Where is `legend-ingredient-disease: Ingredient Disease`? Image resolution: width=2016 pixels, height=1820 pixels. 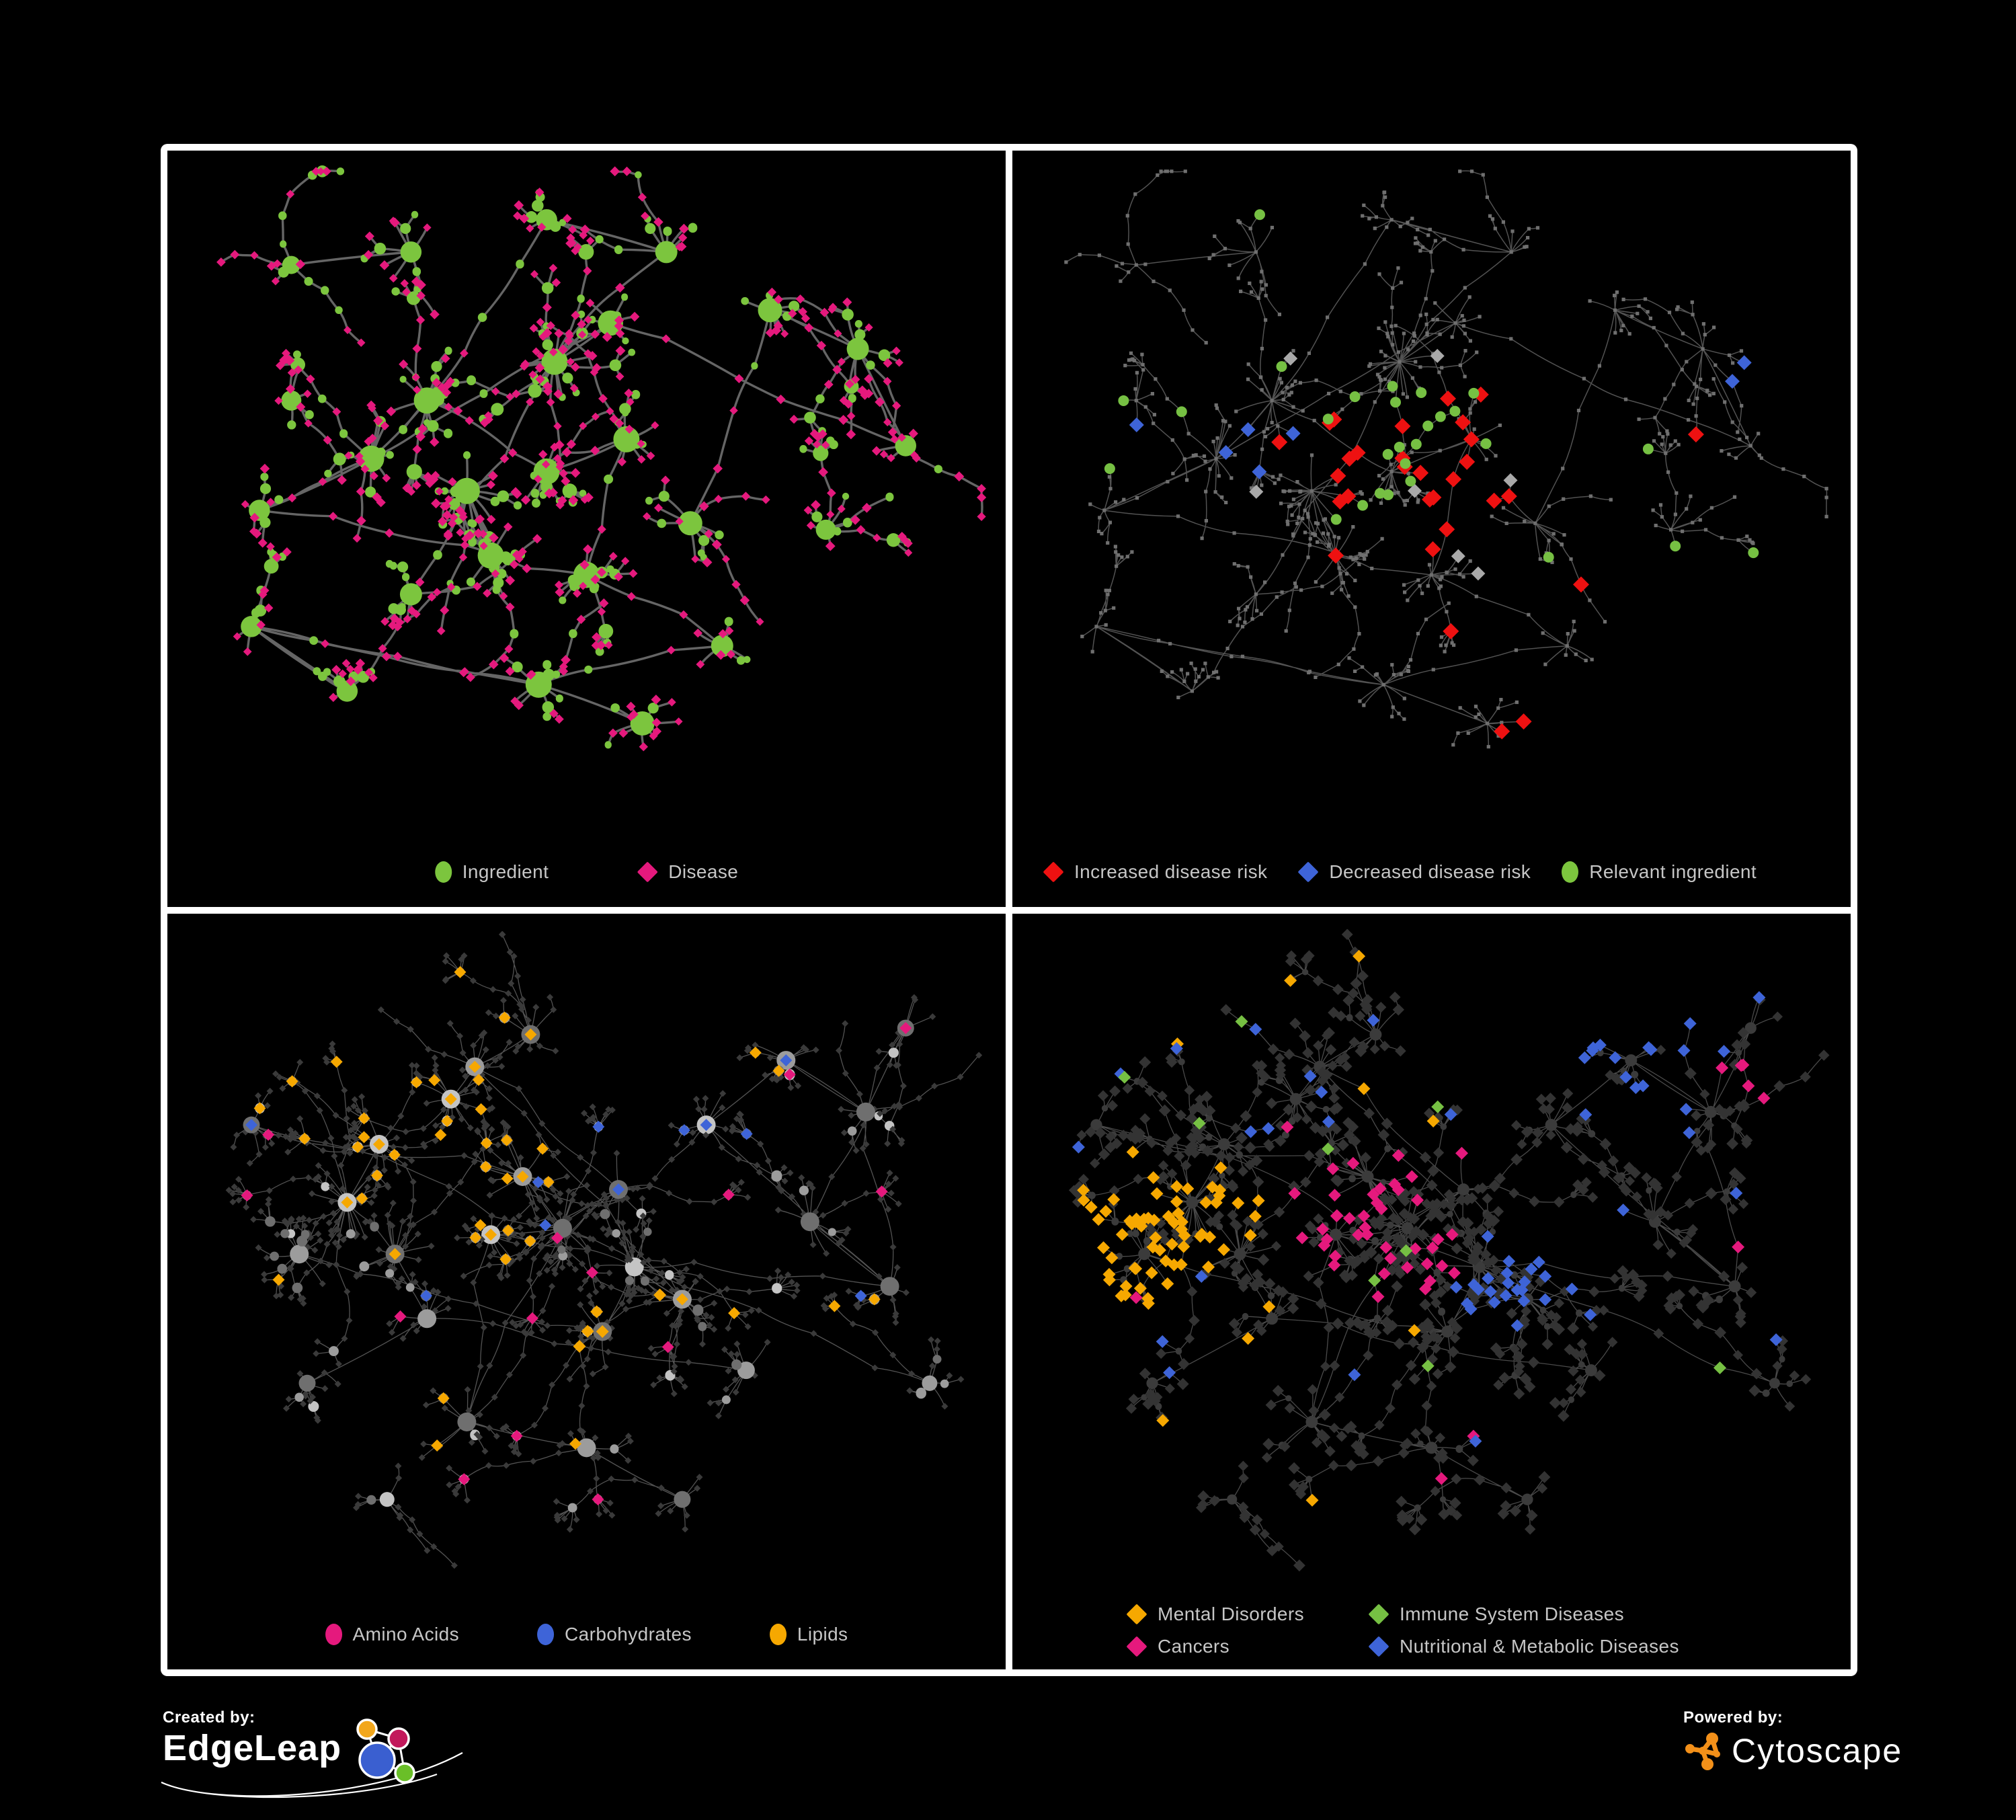 legend-ingredient-disease: Ingredient Disease is located at coordinates (586, 872).